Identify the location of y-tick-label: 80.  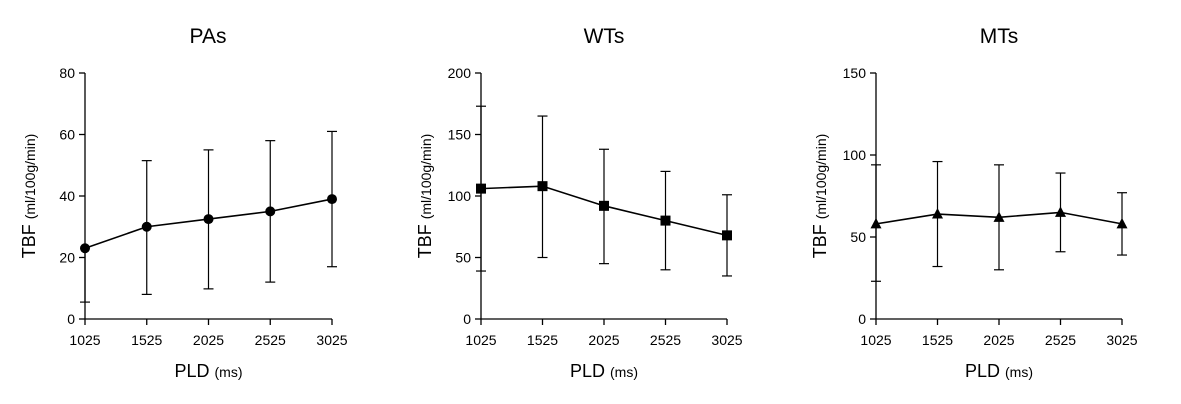
(67, 73).